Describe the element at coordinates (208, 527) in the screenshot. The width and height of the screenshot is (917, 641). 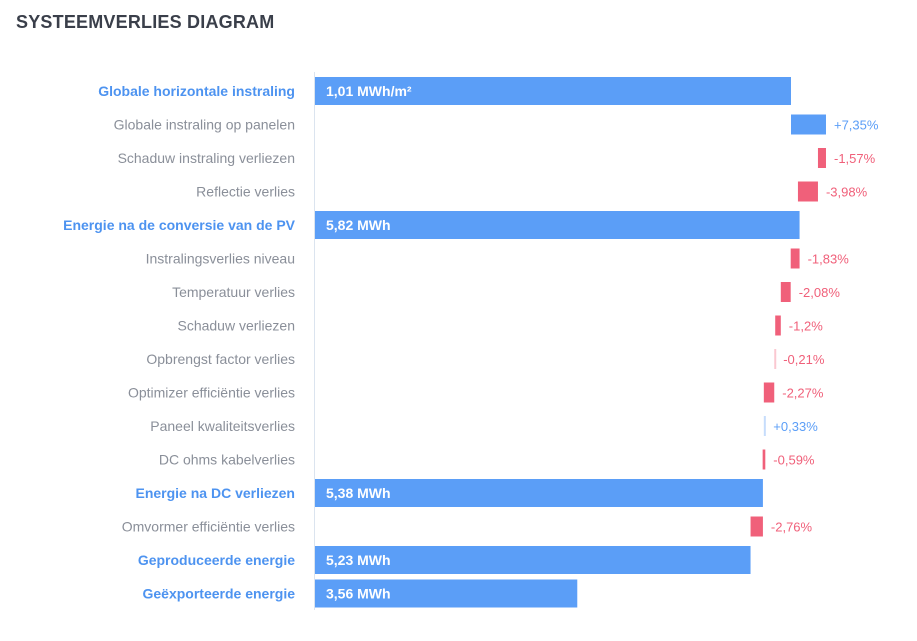
I see `category-label: Omvormer efficiëntie verlies` at that location.